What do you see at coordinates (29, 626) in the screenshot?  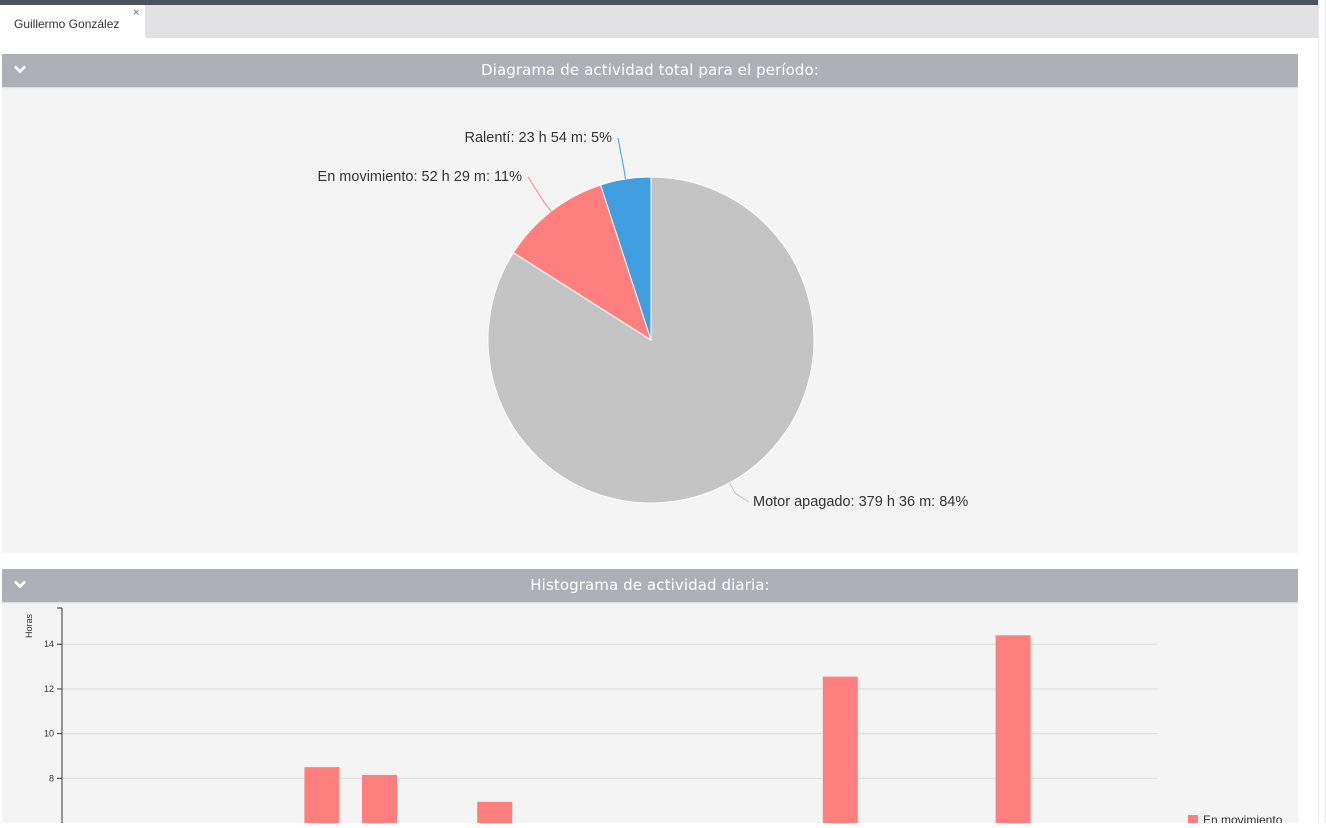 I see `y-axis-label: Horas` at bounding box center [29, 626].